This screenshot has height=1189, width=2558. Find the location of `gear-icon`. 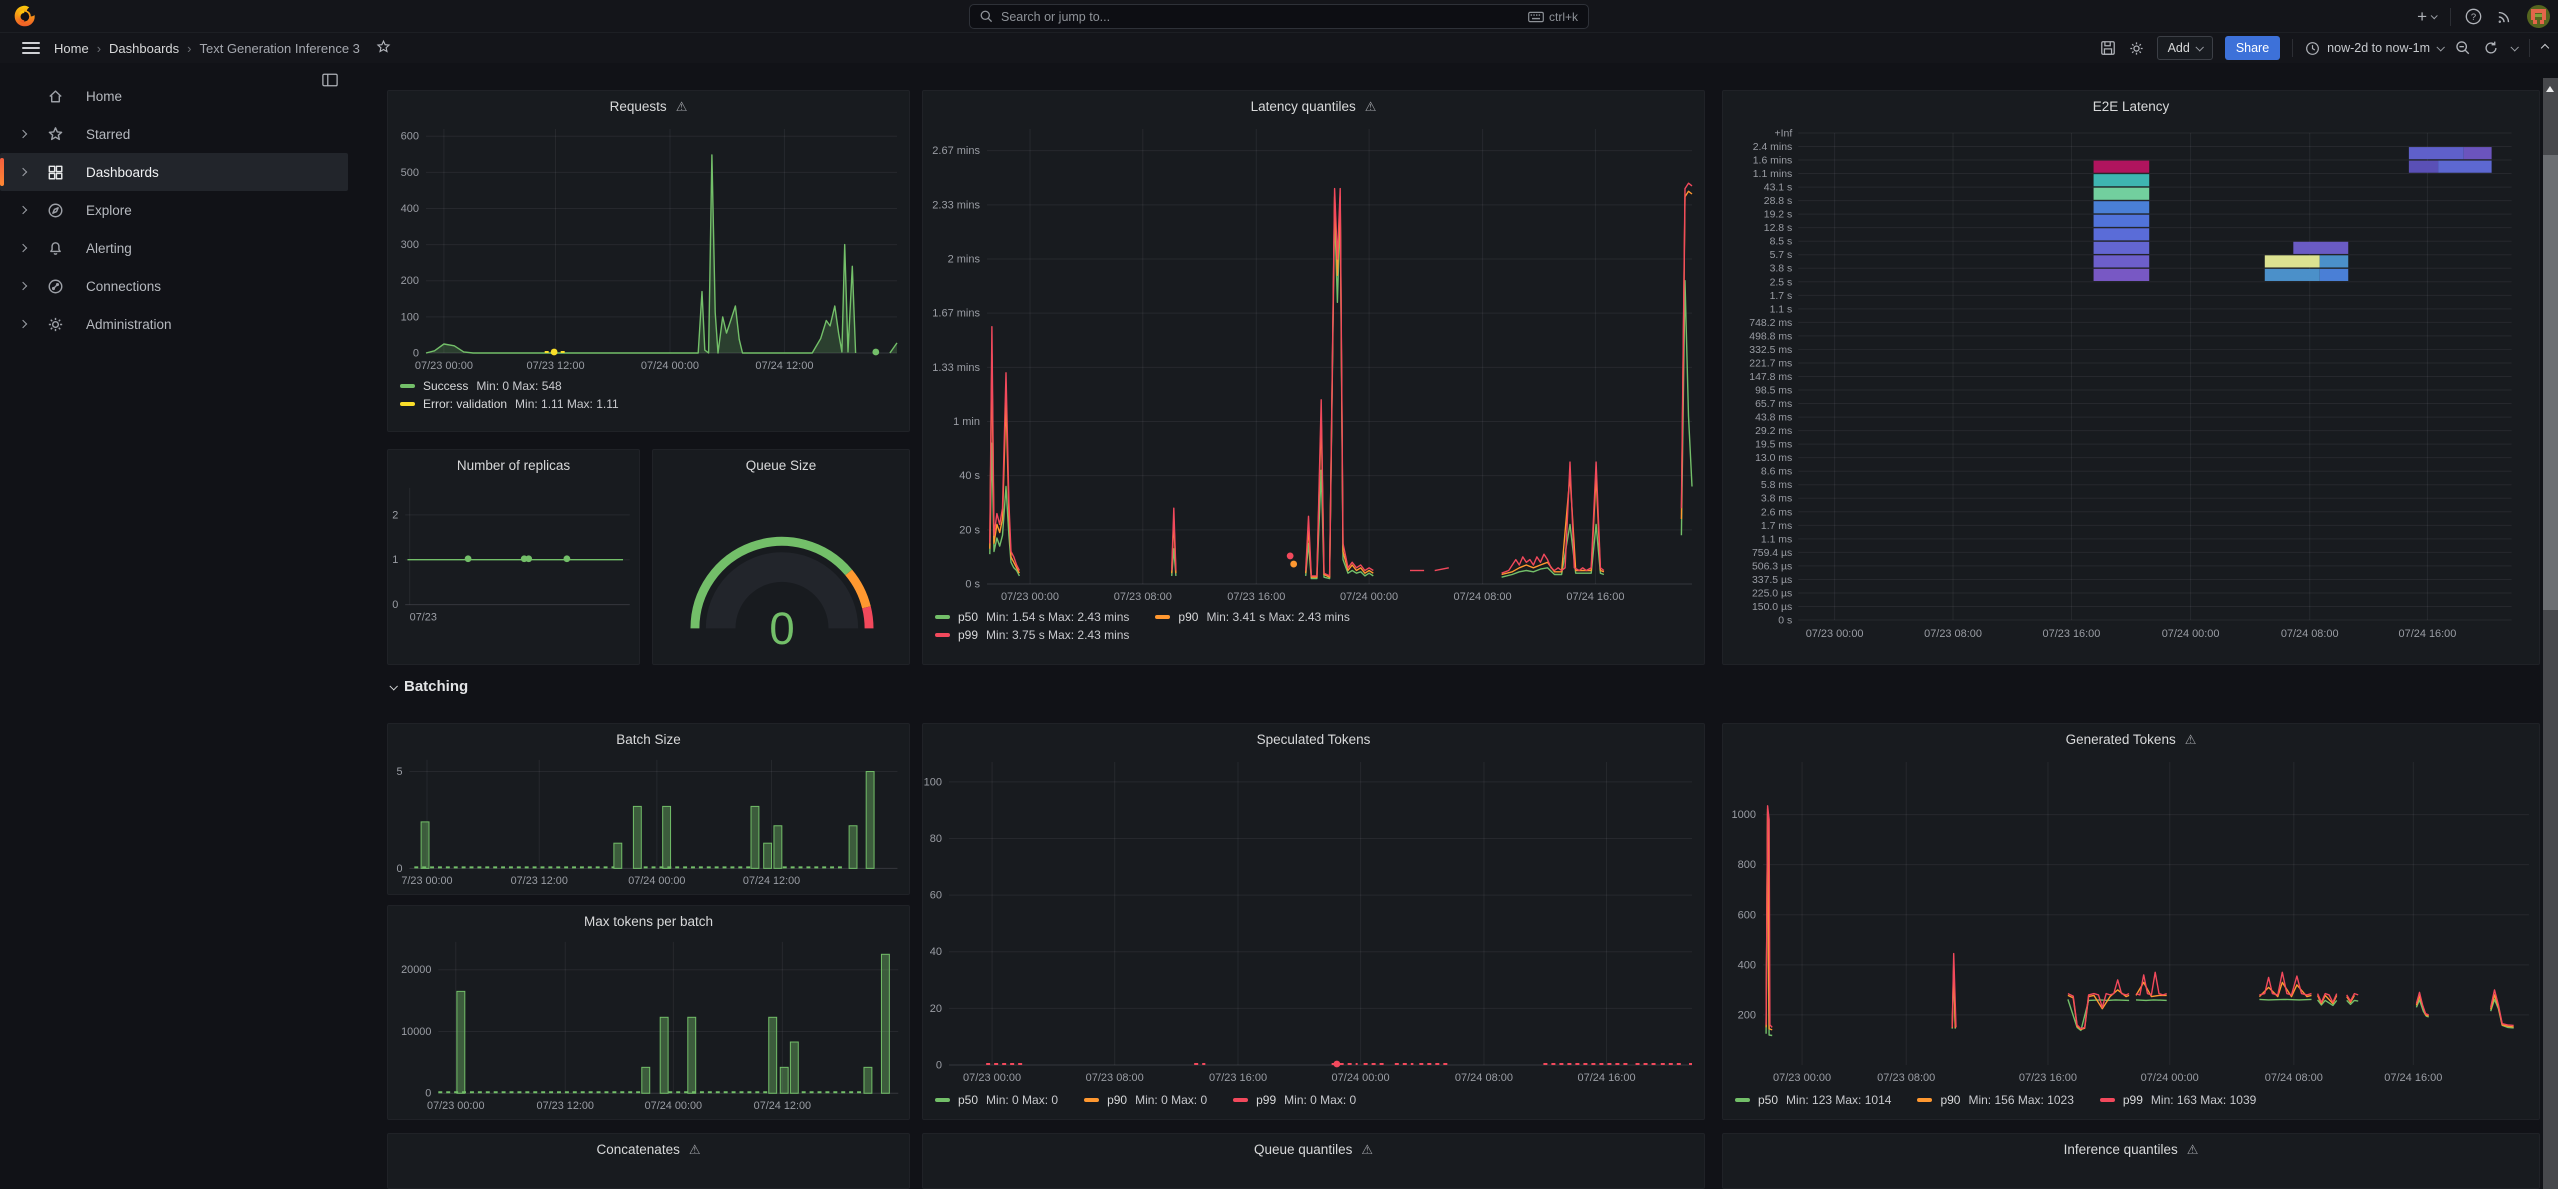

gear-icon is located at coordinates (66, 324).